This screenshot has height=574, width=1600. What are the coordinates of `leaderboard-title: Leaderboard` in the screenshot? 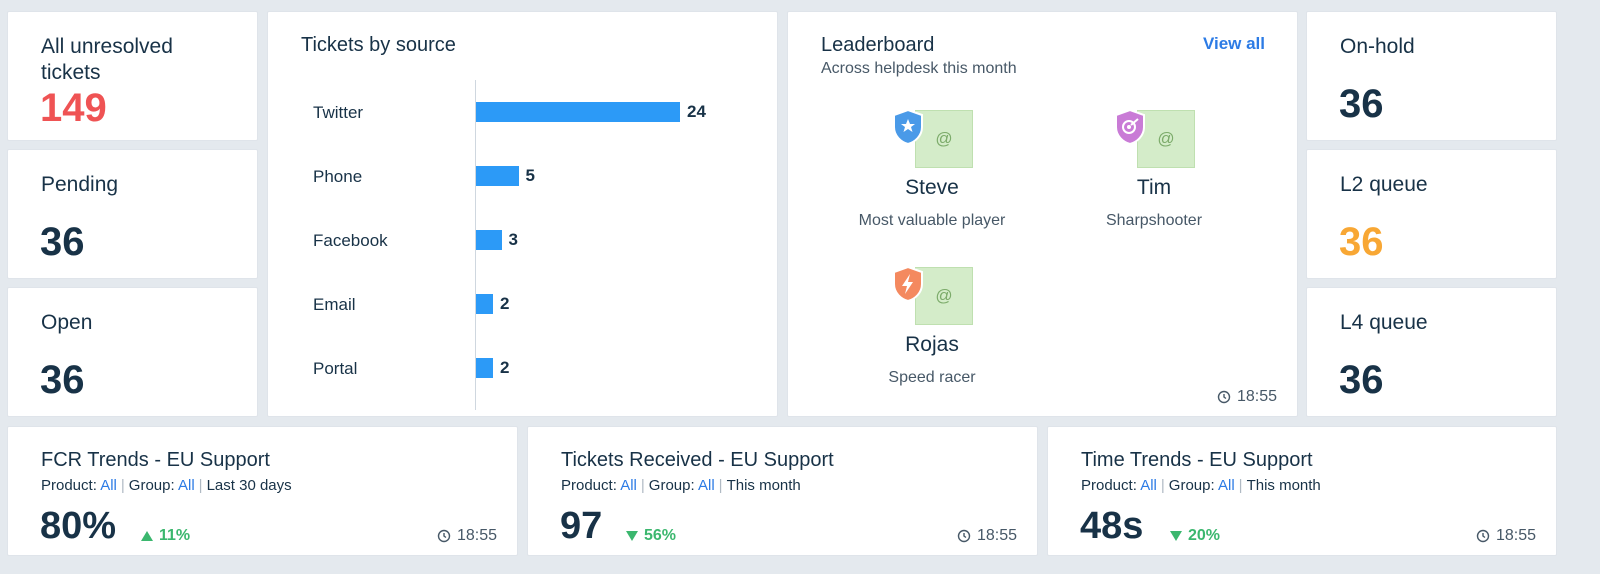 It's located at (878, 45).